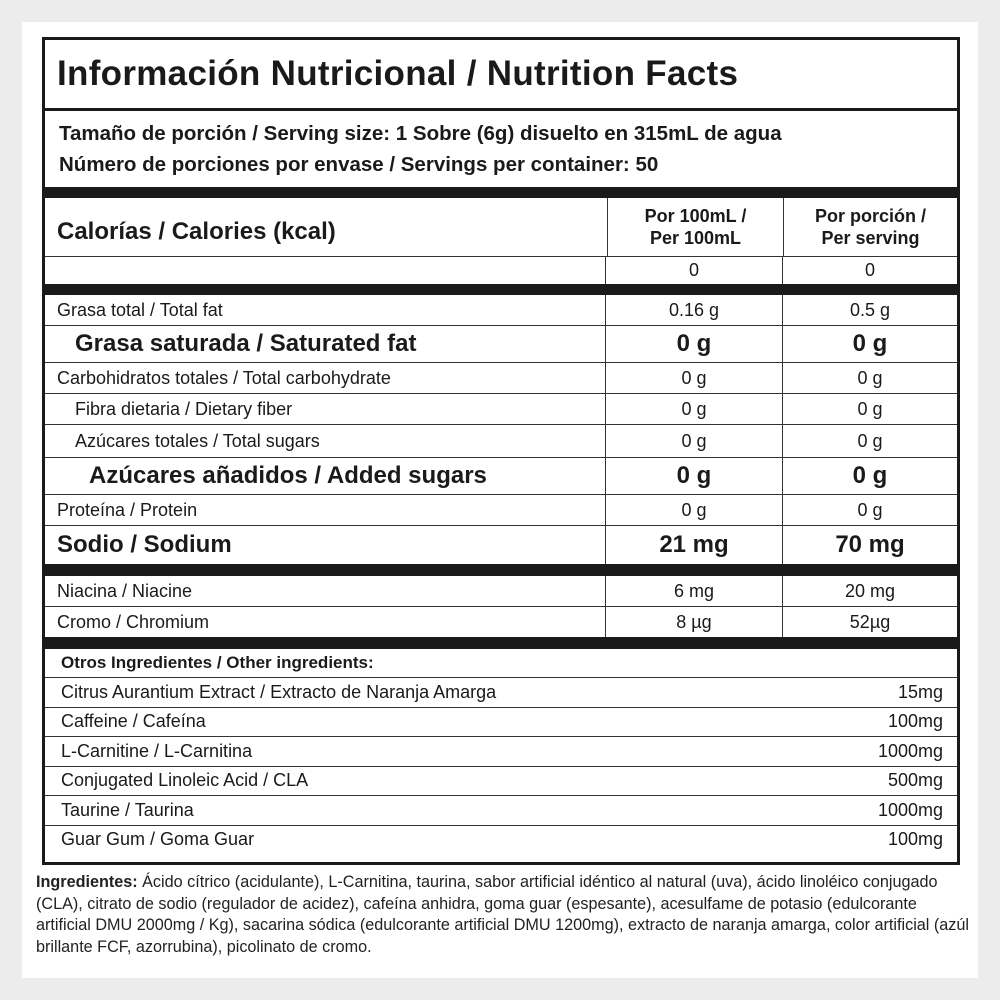 The width and height of the screenshot is (1000, 1000). What do you see at coordinates (325, 270) in the screenshot?
I see `calories-spacer` at bounding box center [325, 270].